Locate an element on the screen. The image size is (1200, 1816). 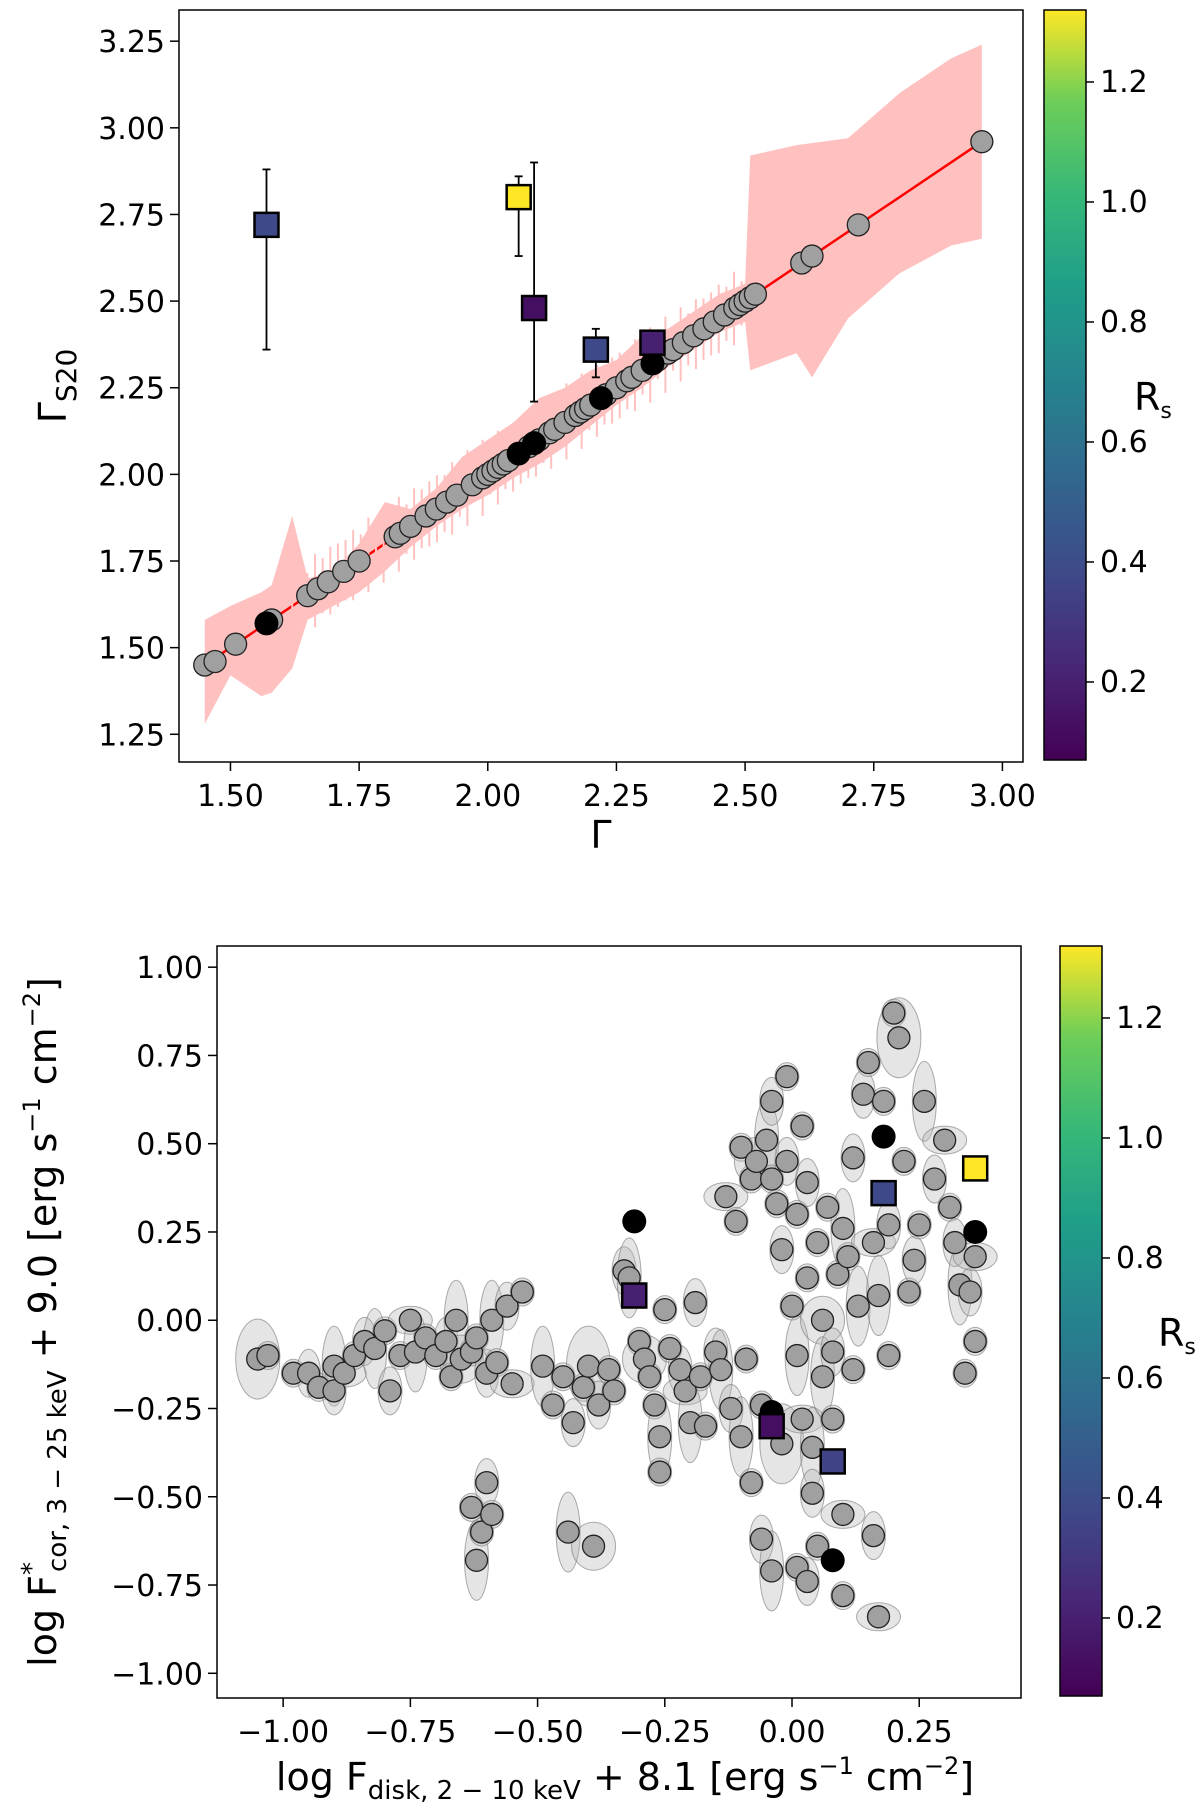
x-tick-label: −0.25 is located at coordinates (665, 1732).